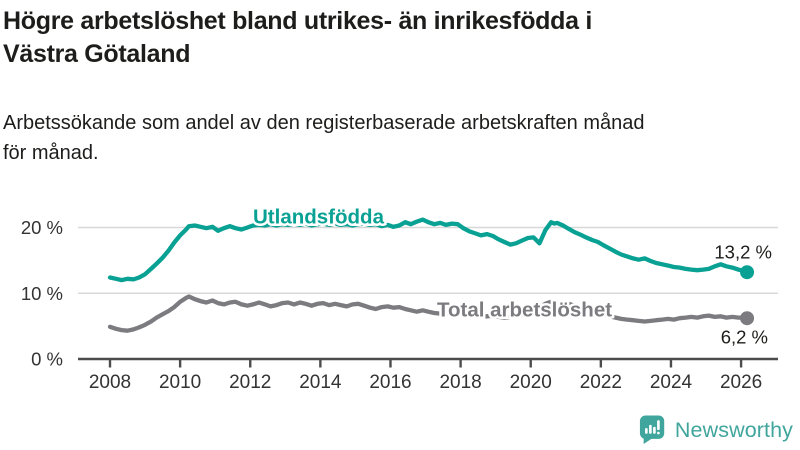 This screenshot has height=450, width=800. Describe the element at coordinates (180, 382) in the screenshot. I see `x-axis-tick-label: 2010` at that location.